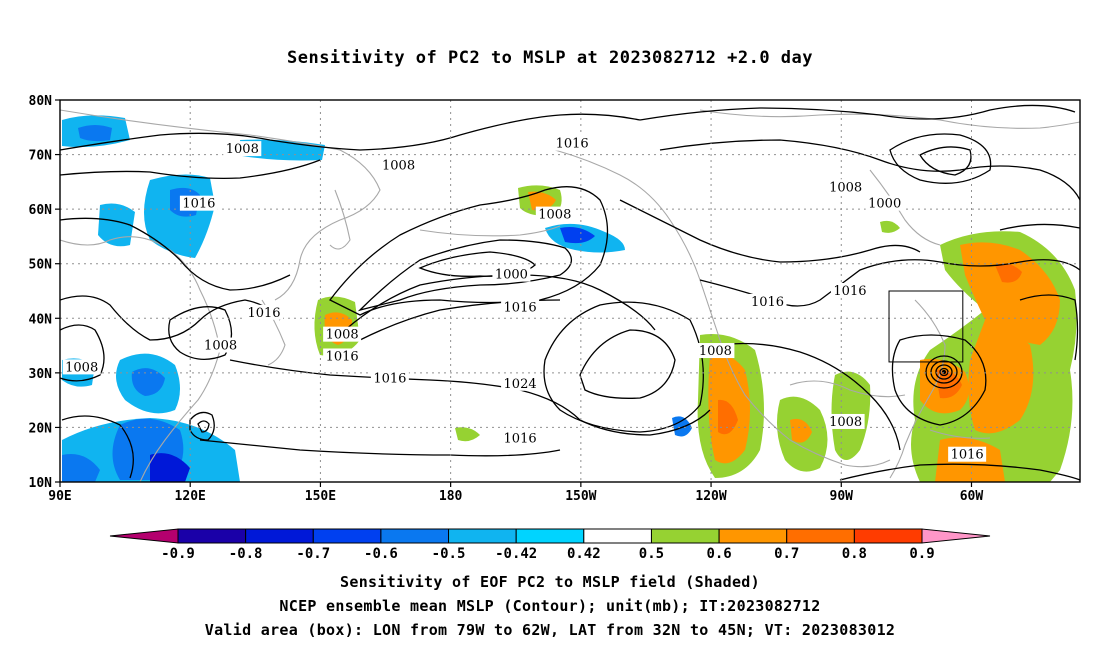  I want to click on lat-tick-label: 10N, so click(41, 483).